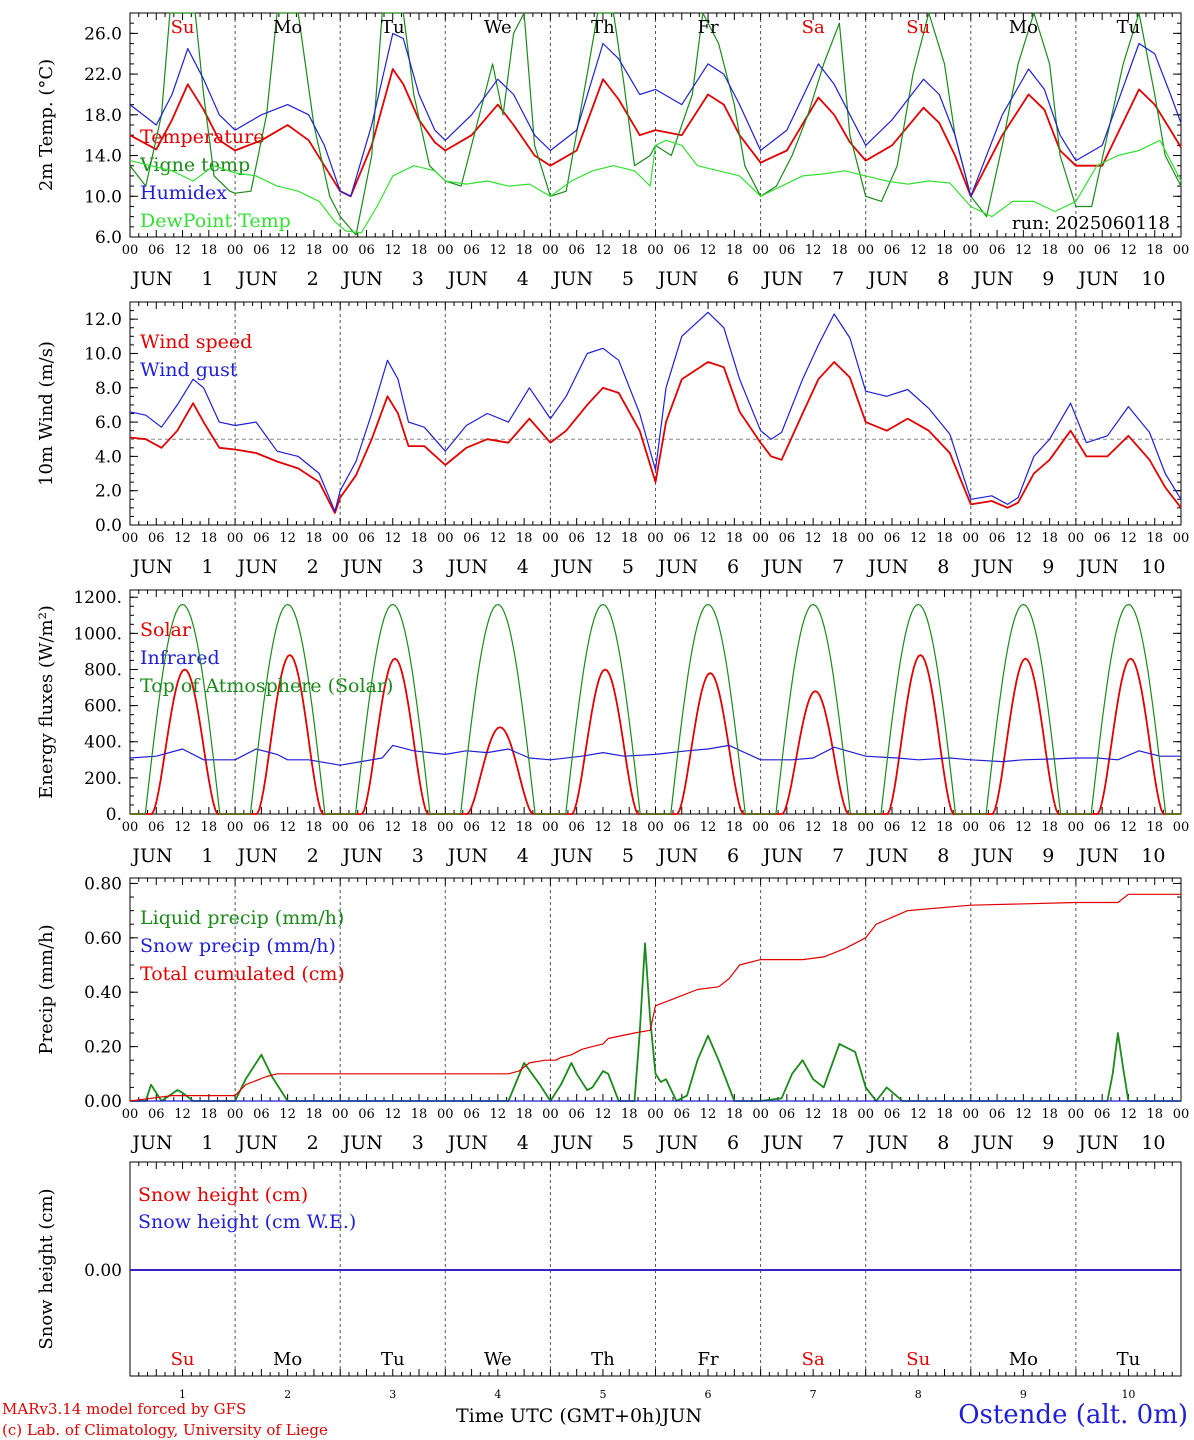 The height and width of the screenshot is (1440, 1194). I want to click on y-axis-title: Energy fluxes (W/m²), so click(46, 702).